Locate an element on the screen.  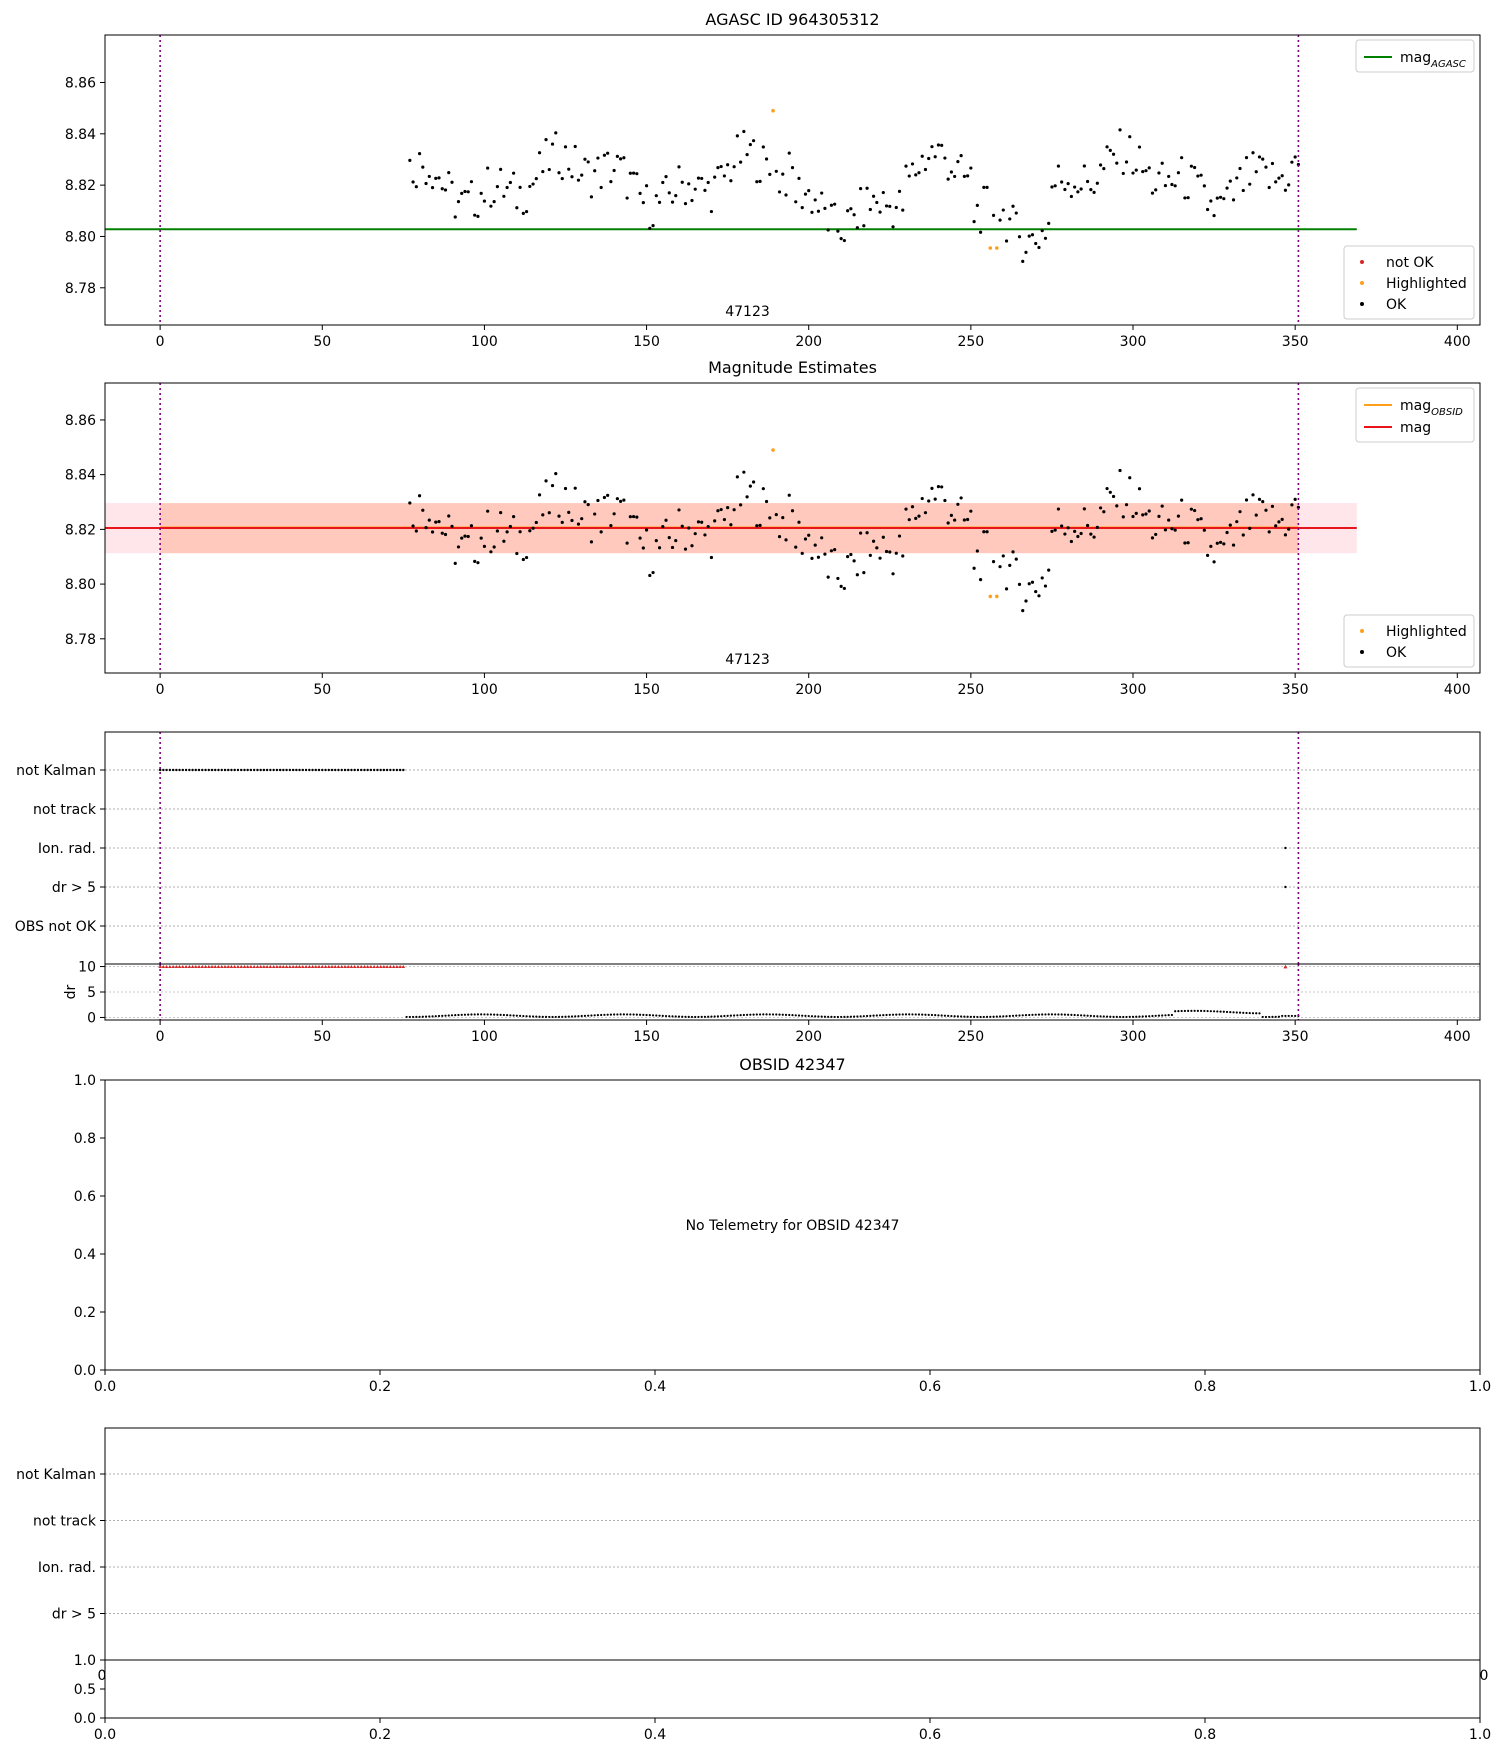
magnitude-estimates-ytick-label: 8.86 is located at coordinates (80, 421).